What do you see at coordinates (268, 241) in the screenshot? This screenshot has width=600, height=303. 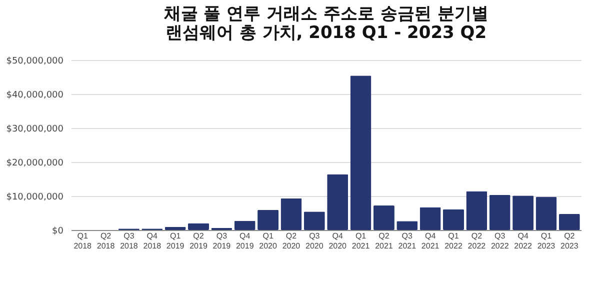 I see `x-tick-label: Q1 2020` at bounding box center [268, 241].